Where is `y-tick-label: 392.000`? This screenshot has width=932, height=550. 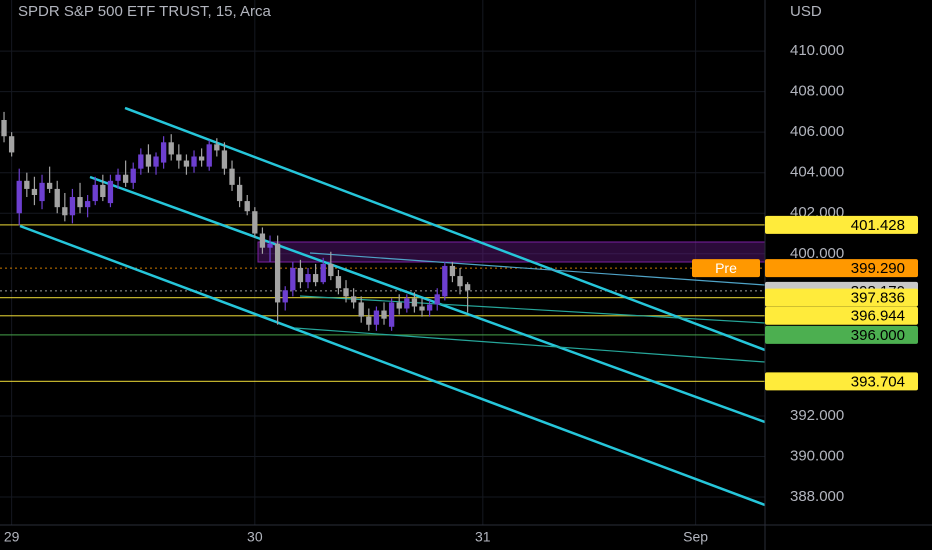 y-tick-label: 392.000 is located at coordinates (817, 415).